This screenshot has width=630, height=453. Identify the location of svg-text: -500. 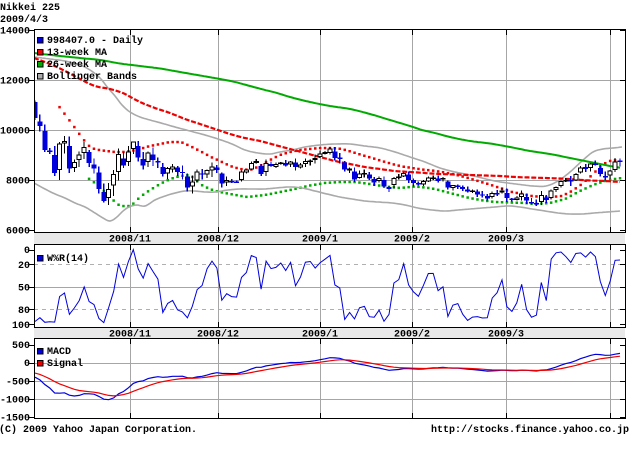
(18, 382).